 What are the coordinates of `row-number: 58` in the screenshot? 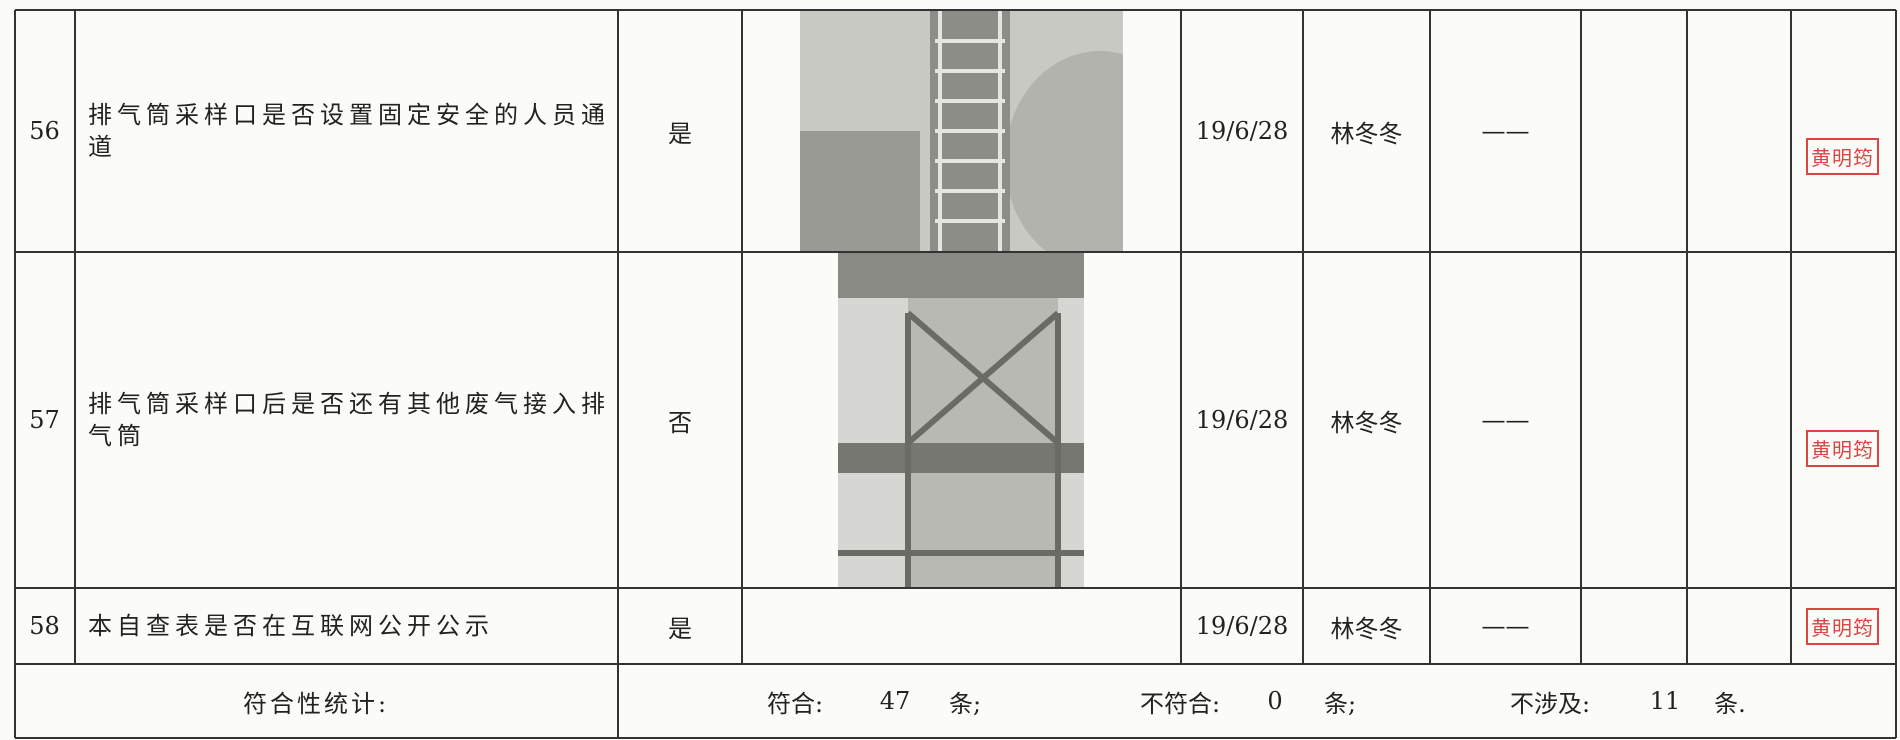 It's located at (44, 626).